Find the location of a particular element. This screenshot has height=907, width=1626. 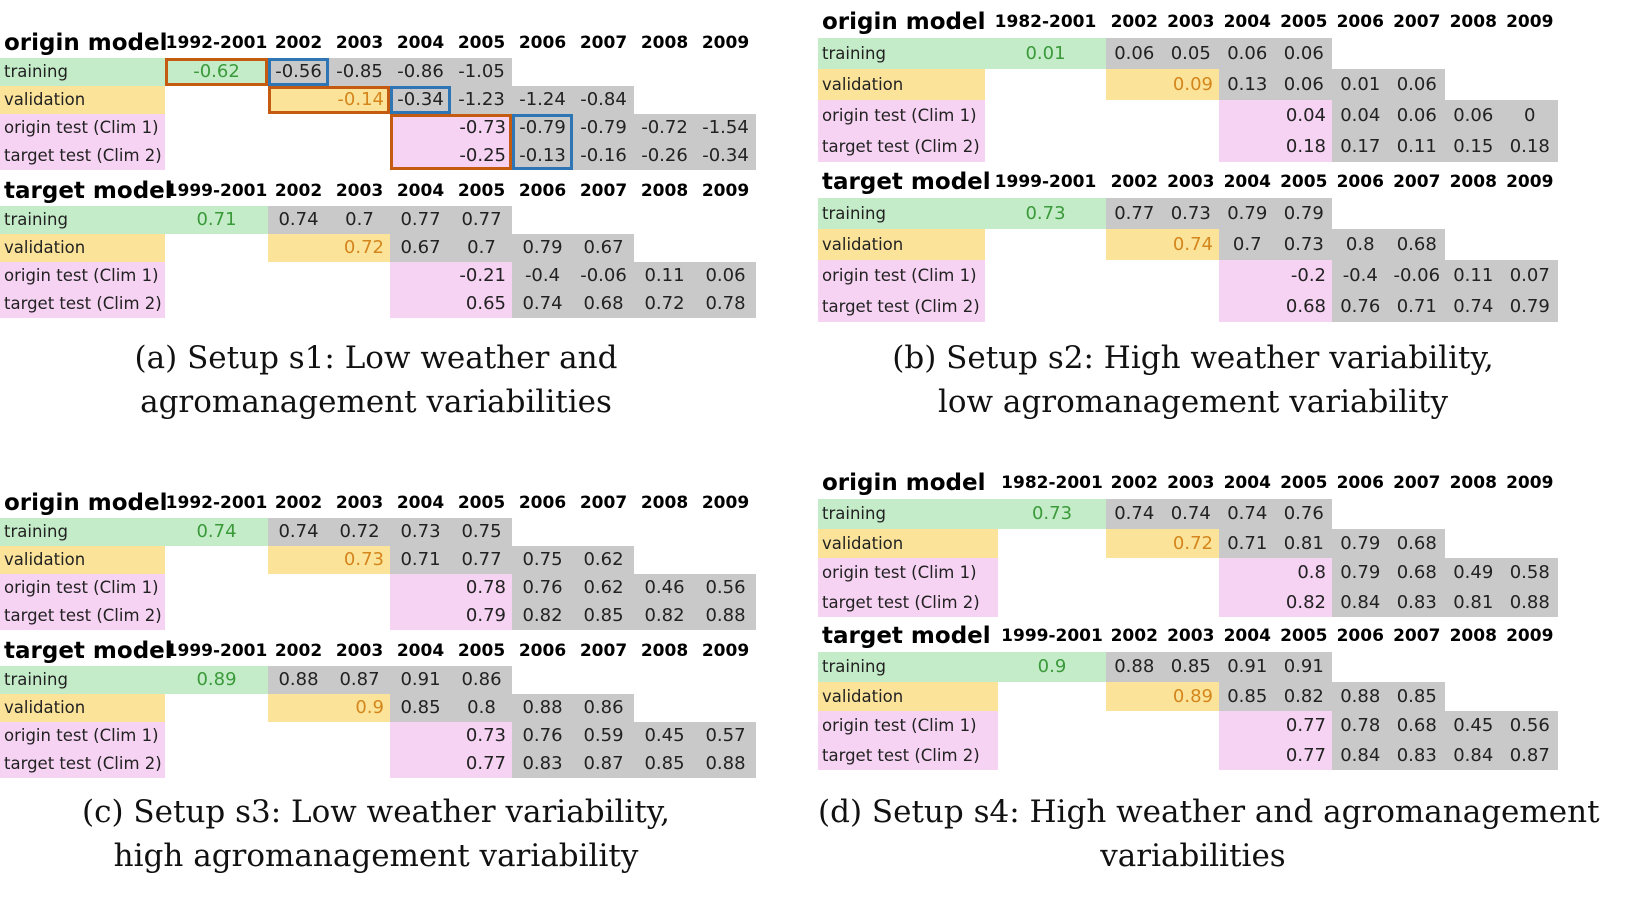

table-cell: -0.06 is located at coordinates (603, 275).